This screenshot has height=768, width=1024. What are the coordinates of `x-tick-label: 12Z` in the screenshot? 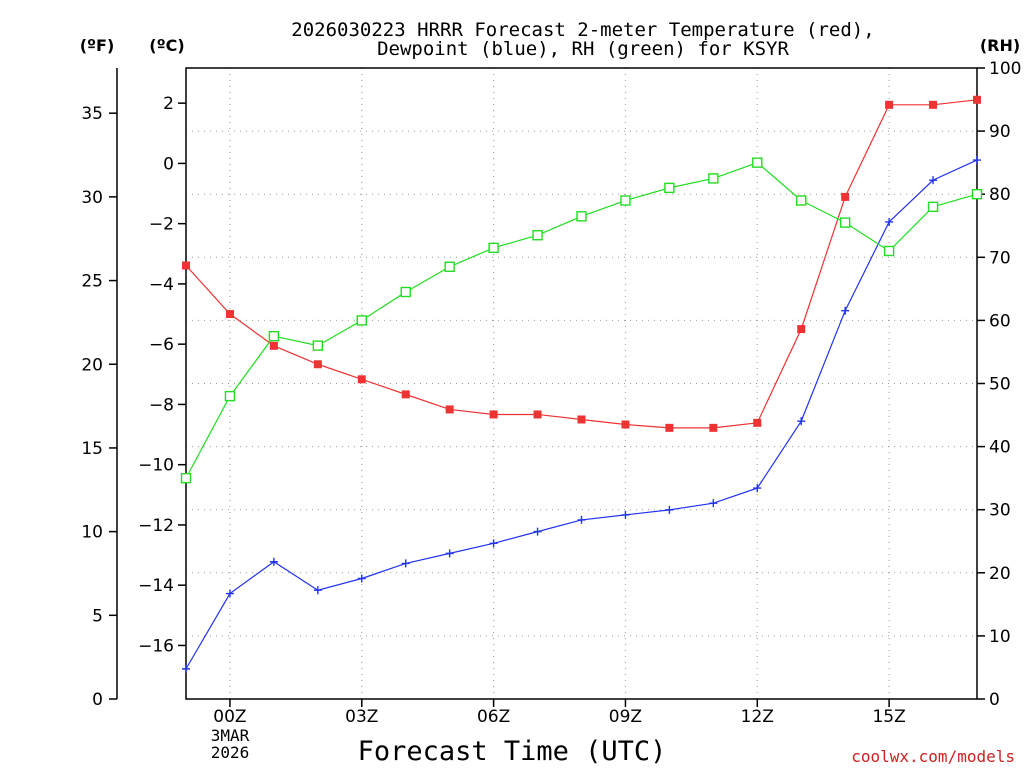 It's located at (757, 717).